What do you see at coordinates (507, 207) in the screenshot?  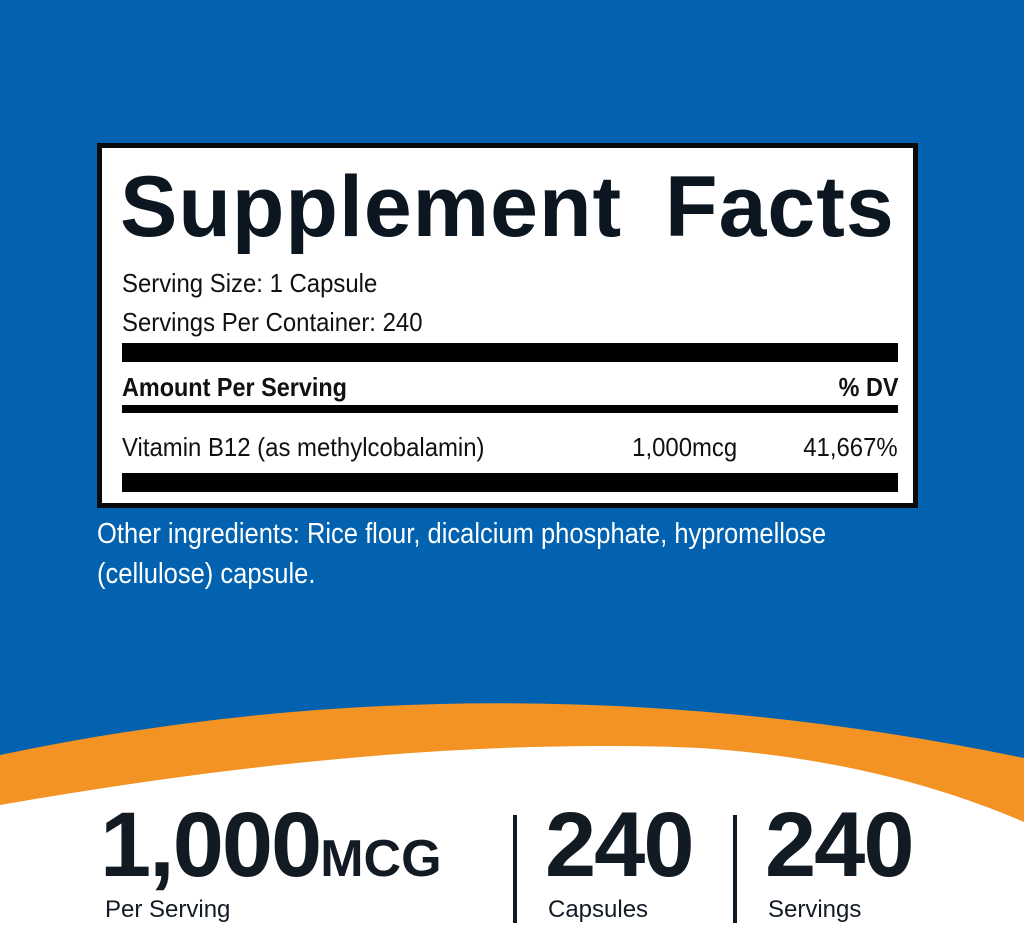 I see `panel-title: Supplement Facts` at bounding box center [507, 207].